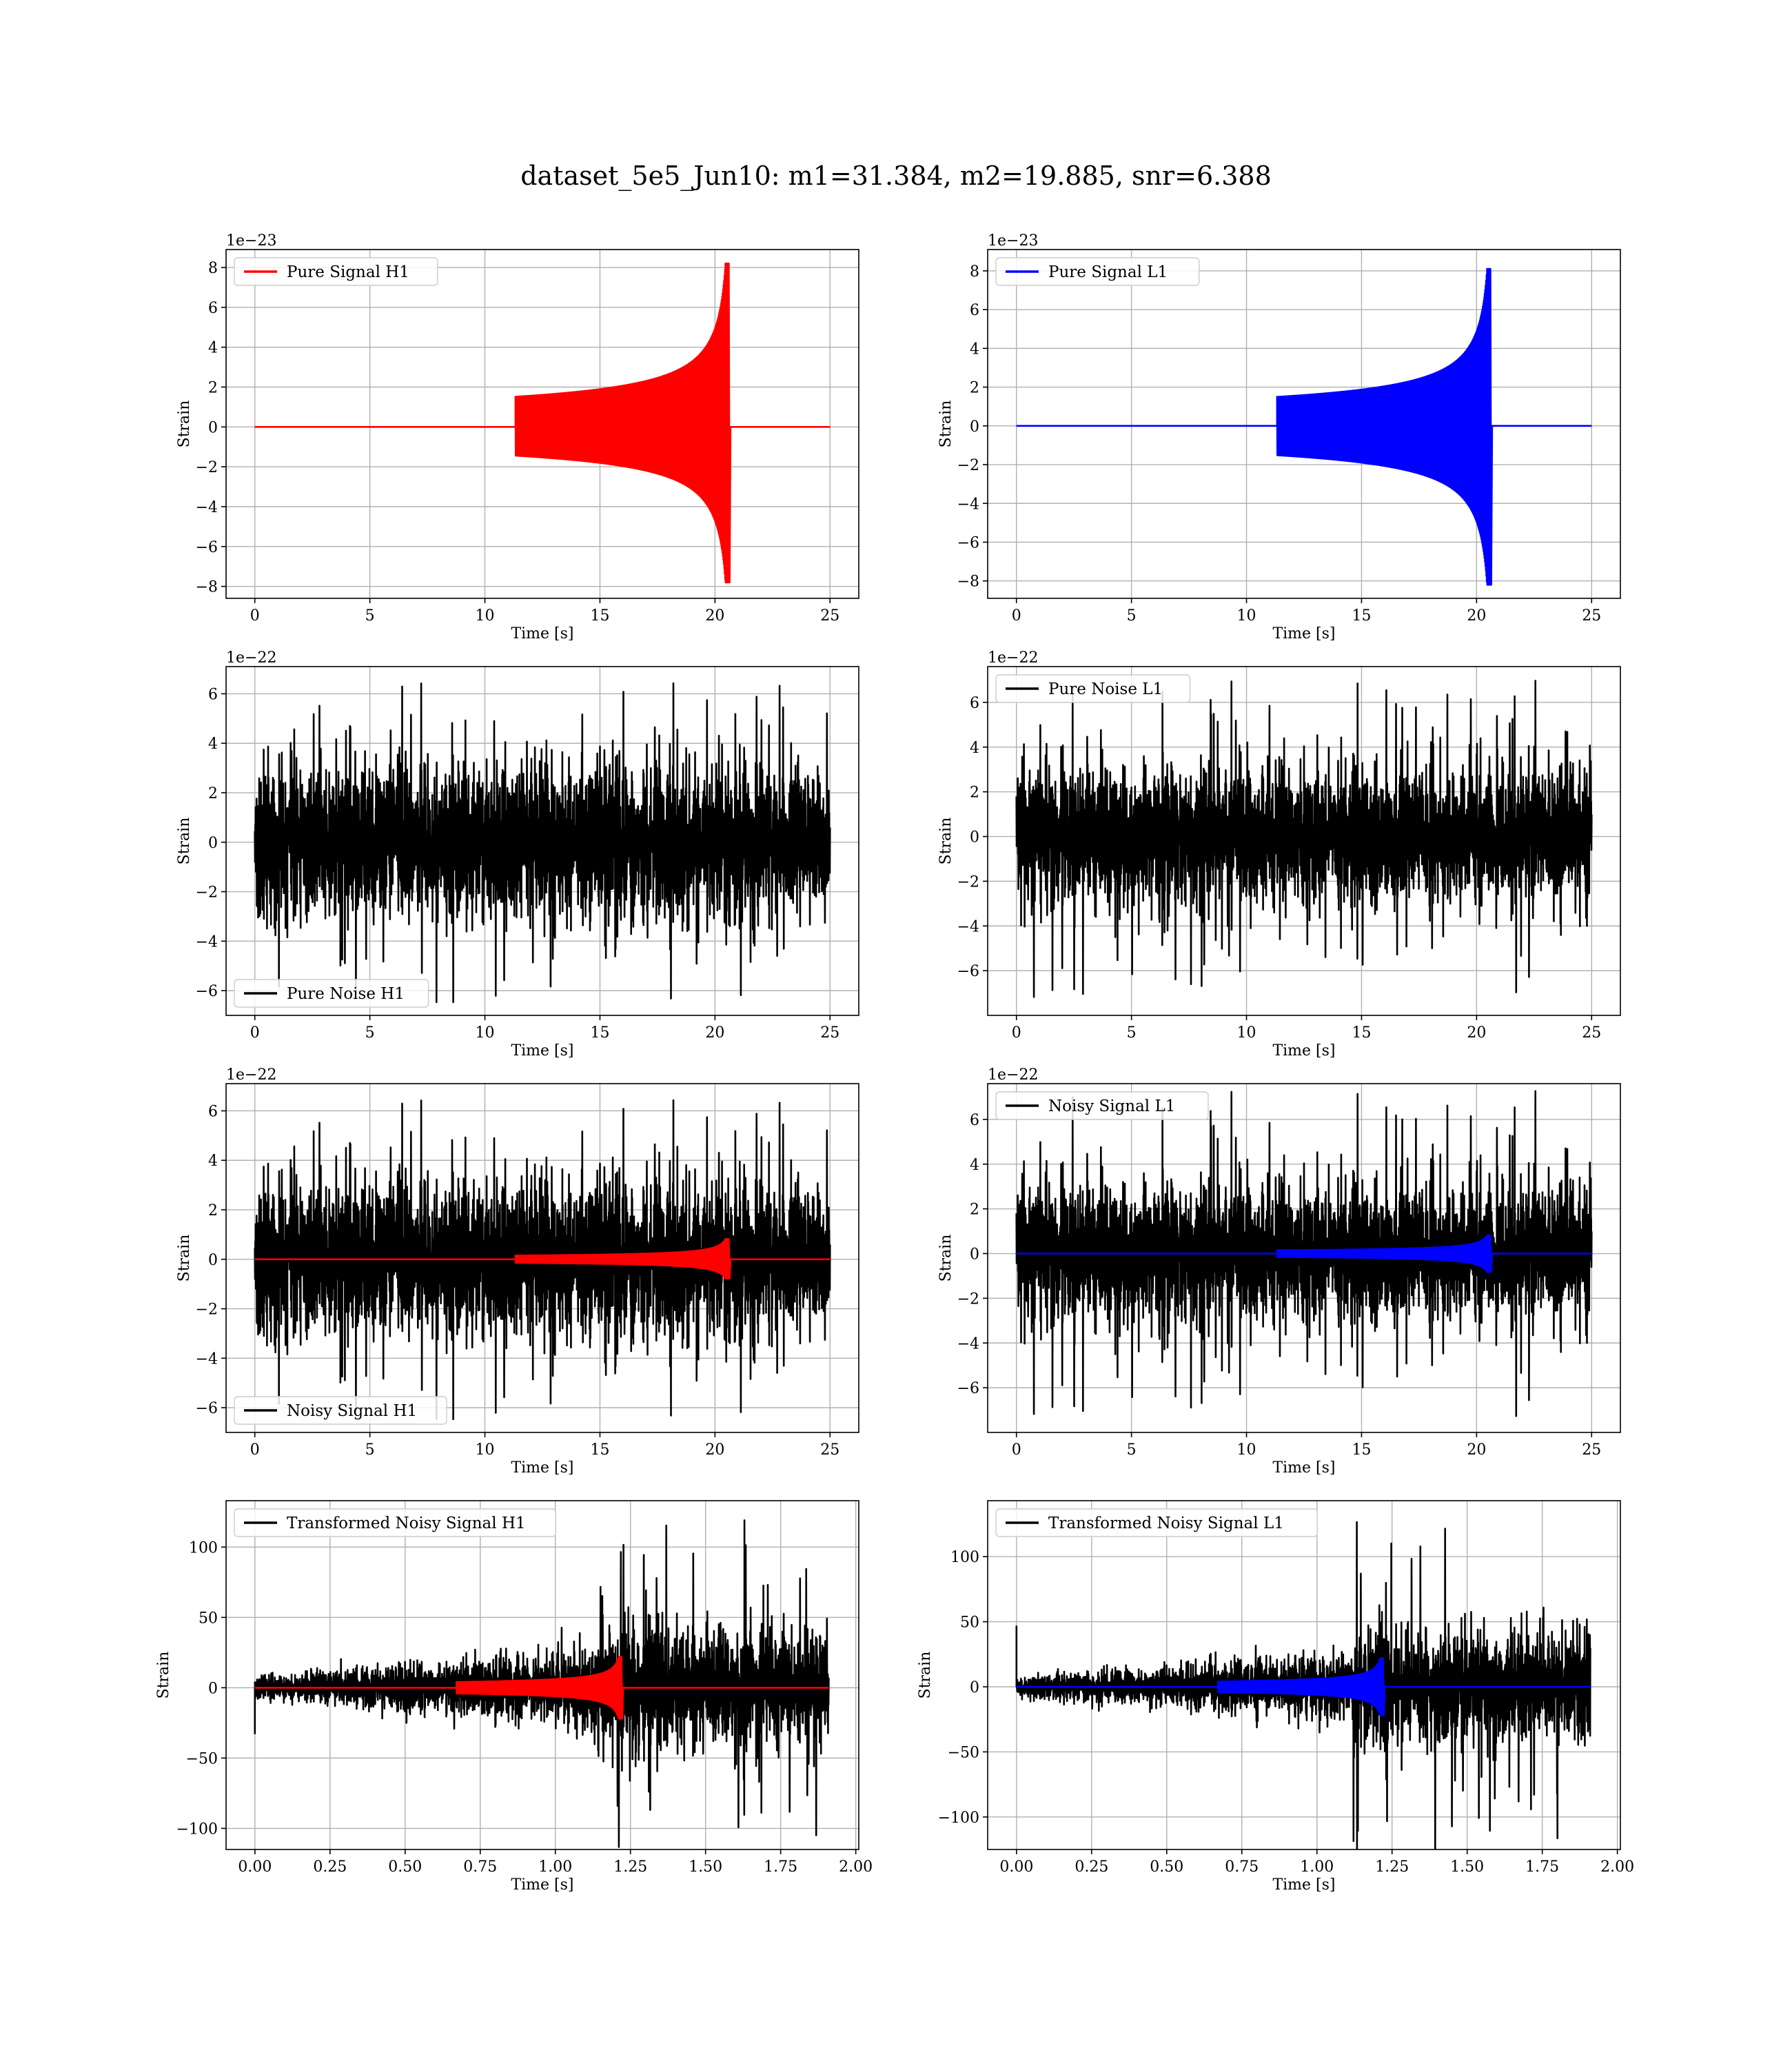 The height and width of the screenshot is (2068, 1792). What do you see at coordinates (1392, 1867) in the screenshot?
I see `x-tick-label: 1.25` at bounding box center [1392, 1867].